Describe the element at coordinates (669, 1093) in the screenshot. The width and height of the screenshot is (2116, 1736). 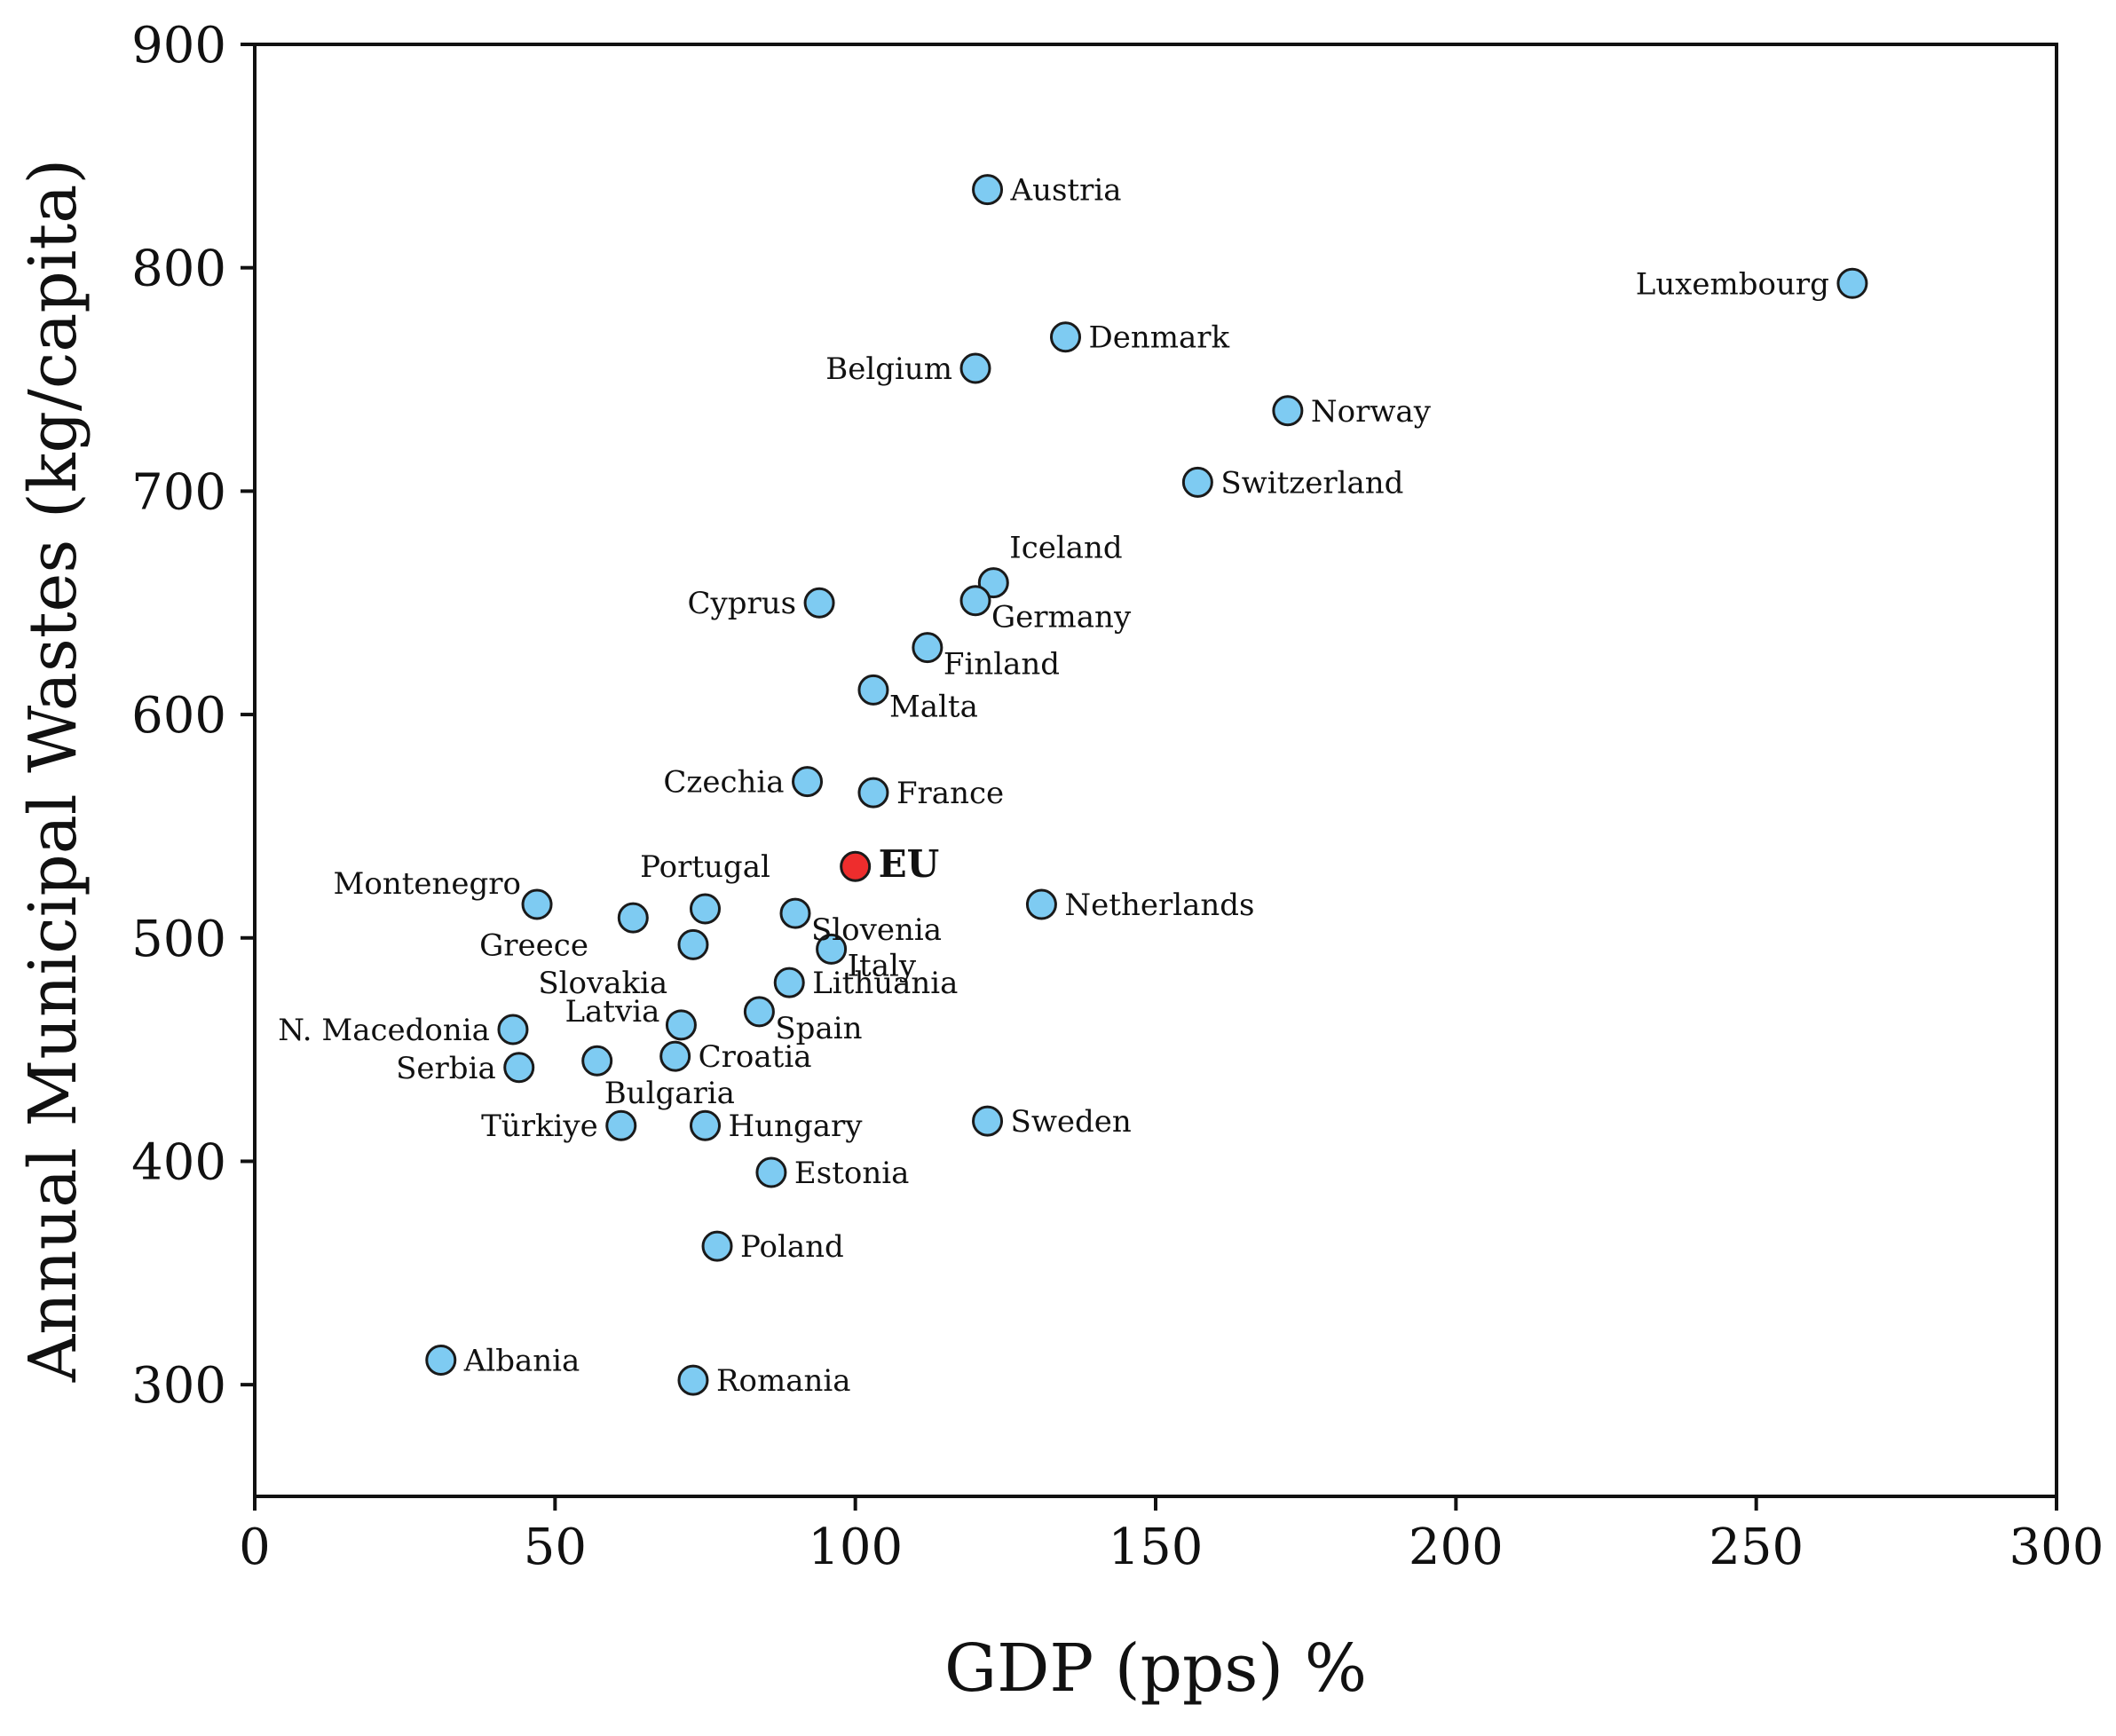
I see `point-label: Bulgaria` at that location.